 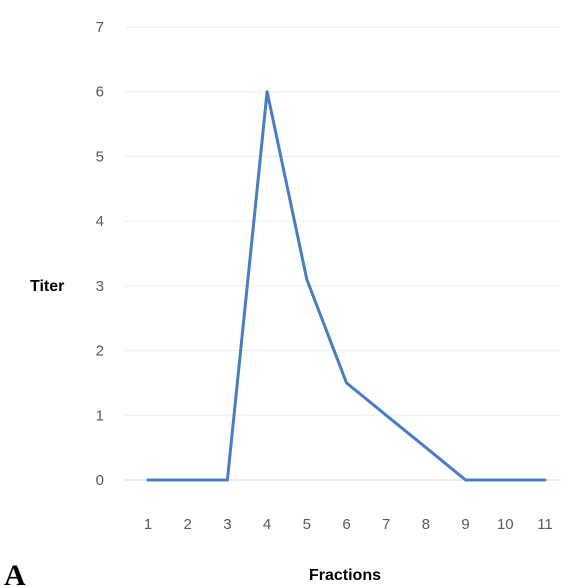 I want to click on x-axis-ticks: 1 2 3 4 5 6 7 8 9 10 11, so click(x=348, y=524).